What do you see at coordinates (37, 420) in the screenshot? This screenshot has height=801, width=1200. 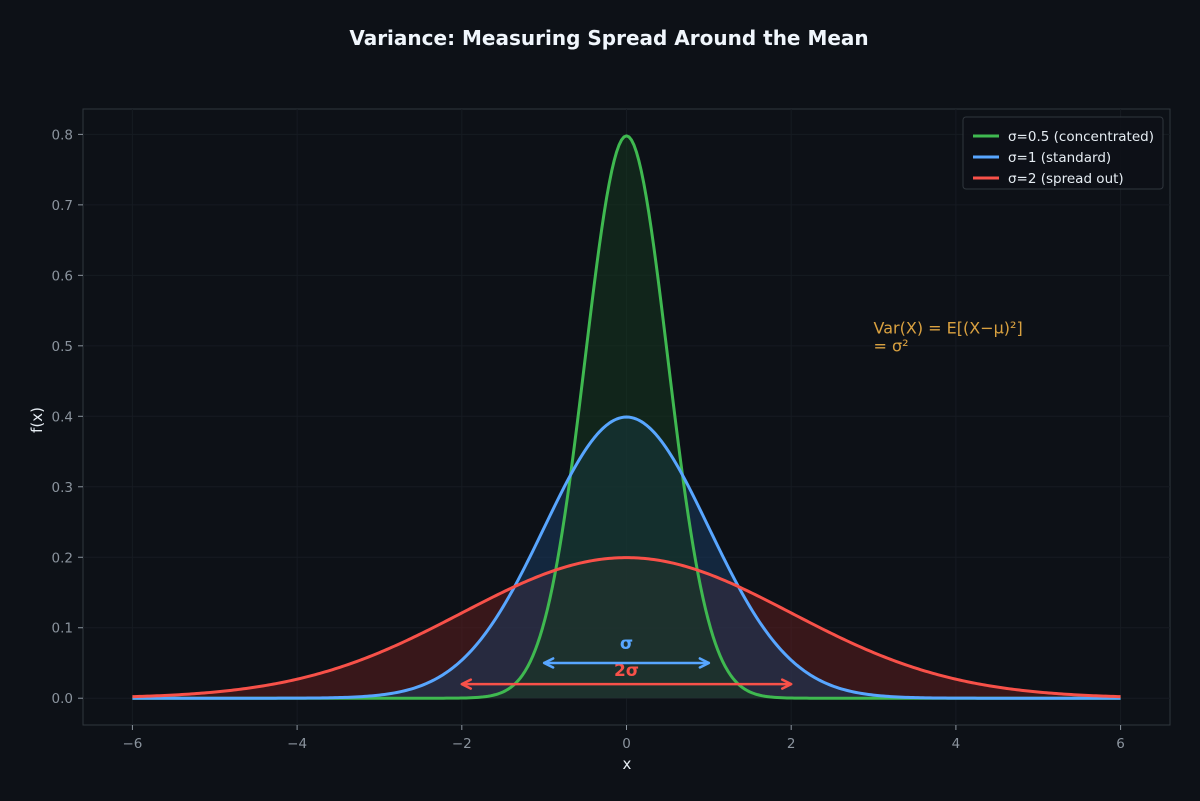 I see `y-axis-label: f(x)` at bounding box center [37, 420].